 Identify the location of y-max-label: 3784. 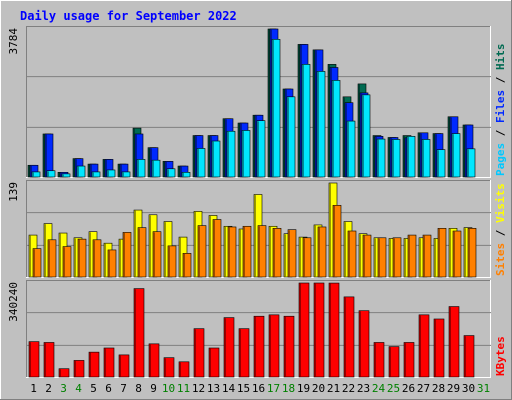
(13, 41).